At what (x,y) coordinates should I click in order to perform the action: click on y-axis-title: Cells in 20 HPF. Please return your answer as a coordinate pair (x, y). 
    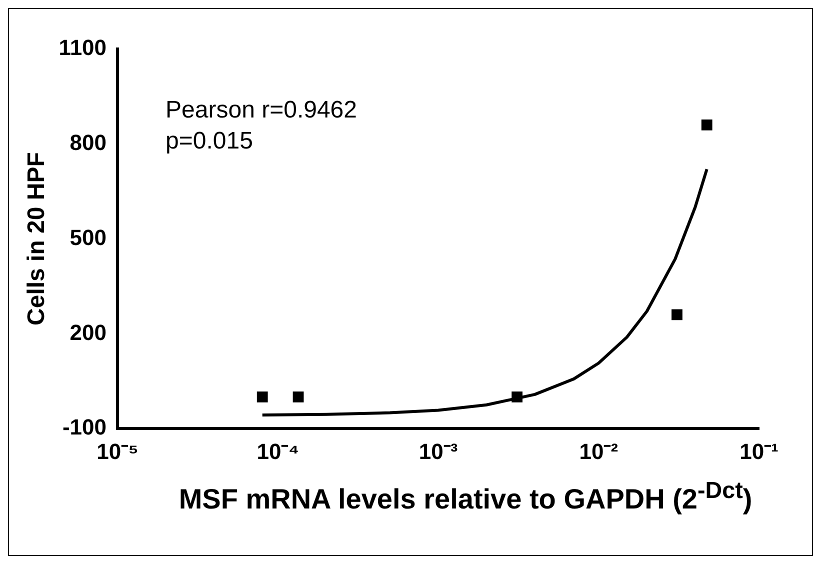
    Looking at the image, I should click on (36, 239).